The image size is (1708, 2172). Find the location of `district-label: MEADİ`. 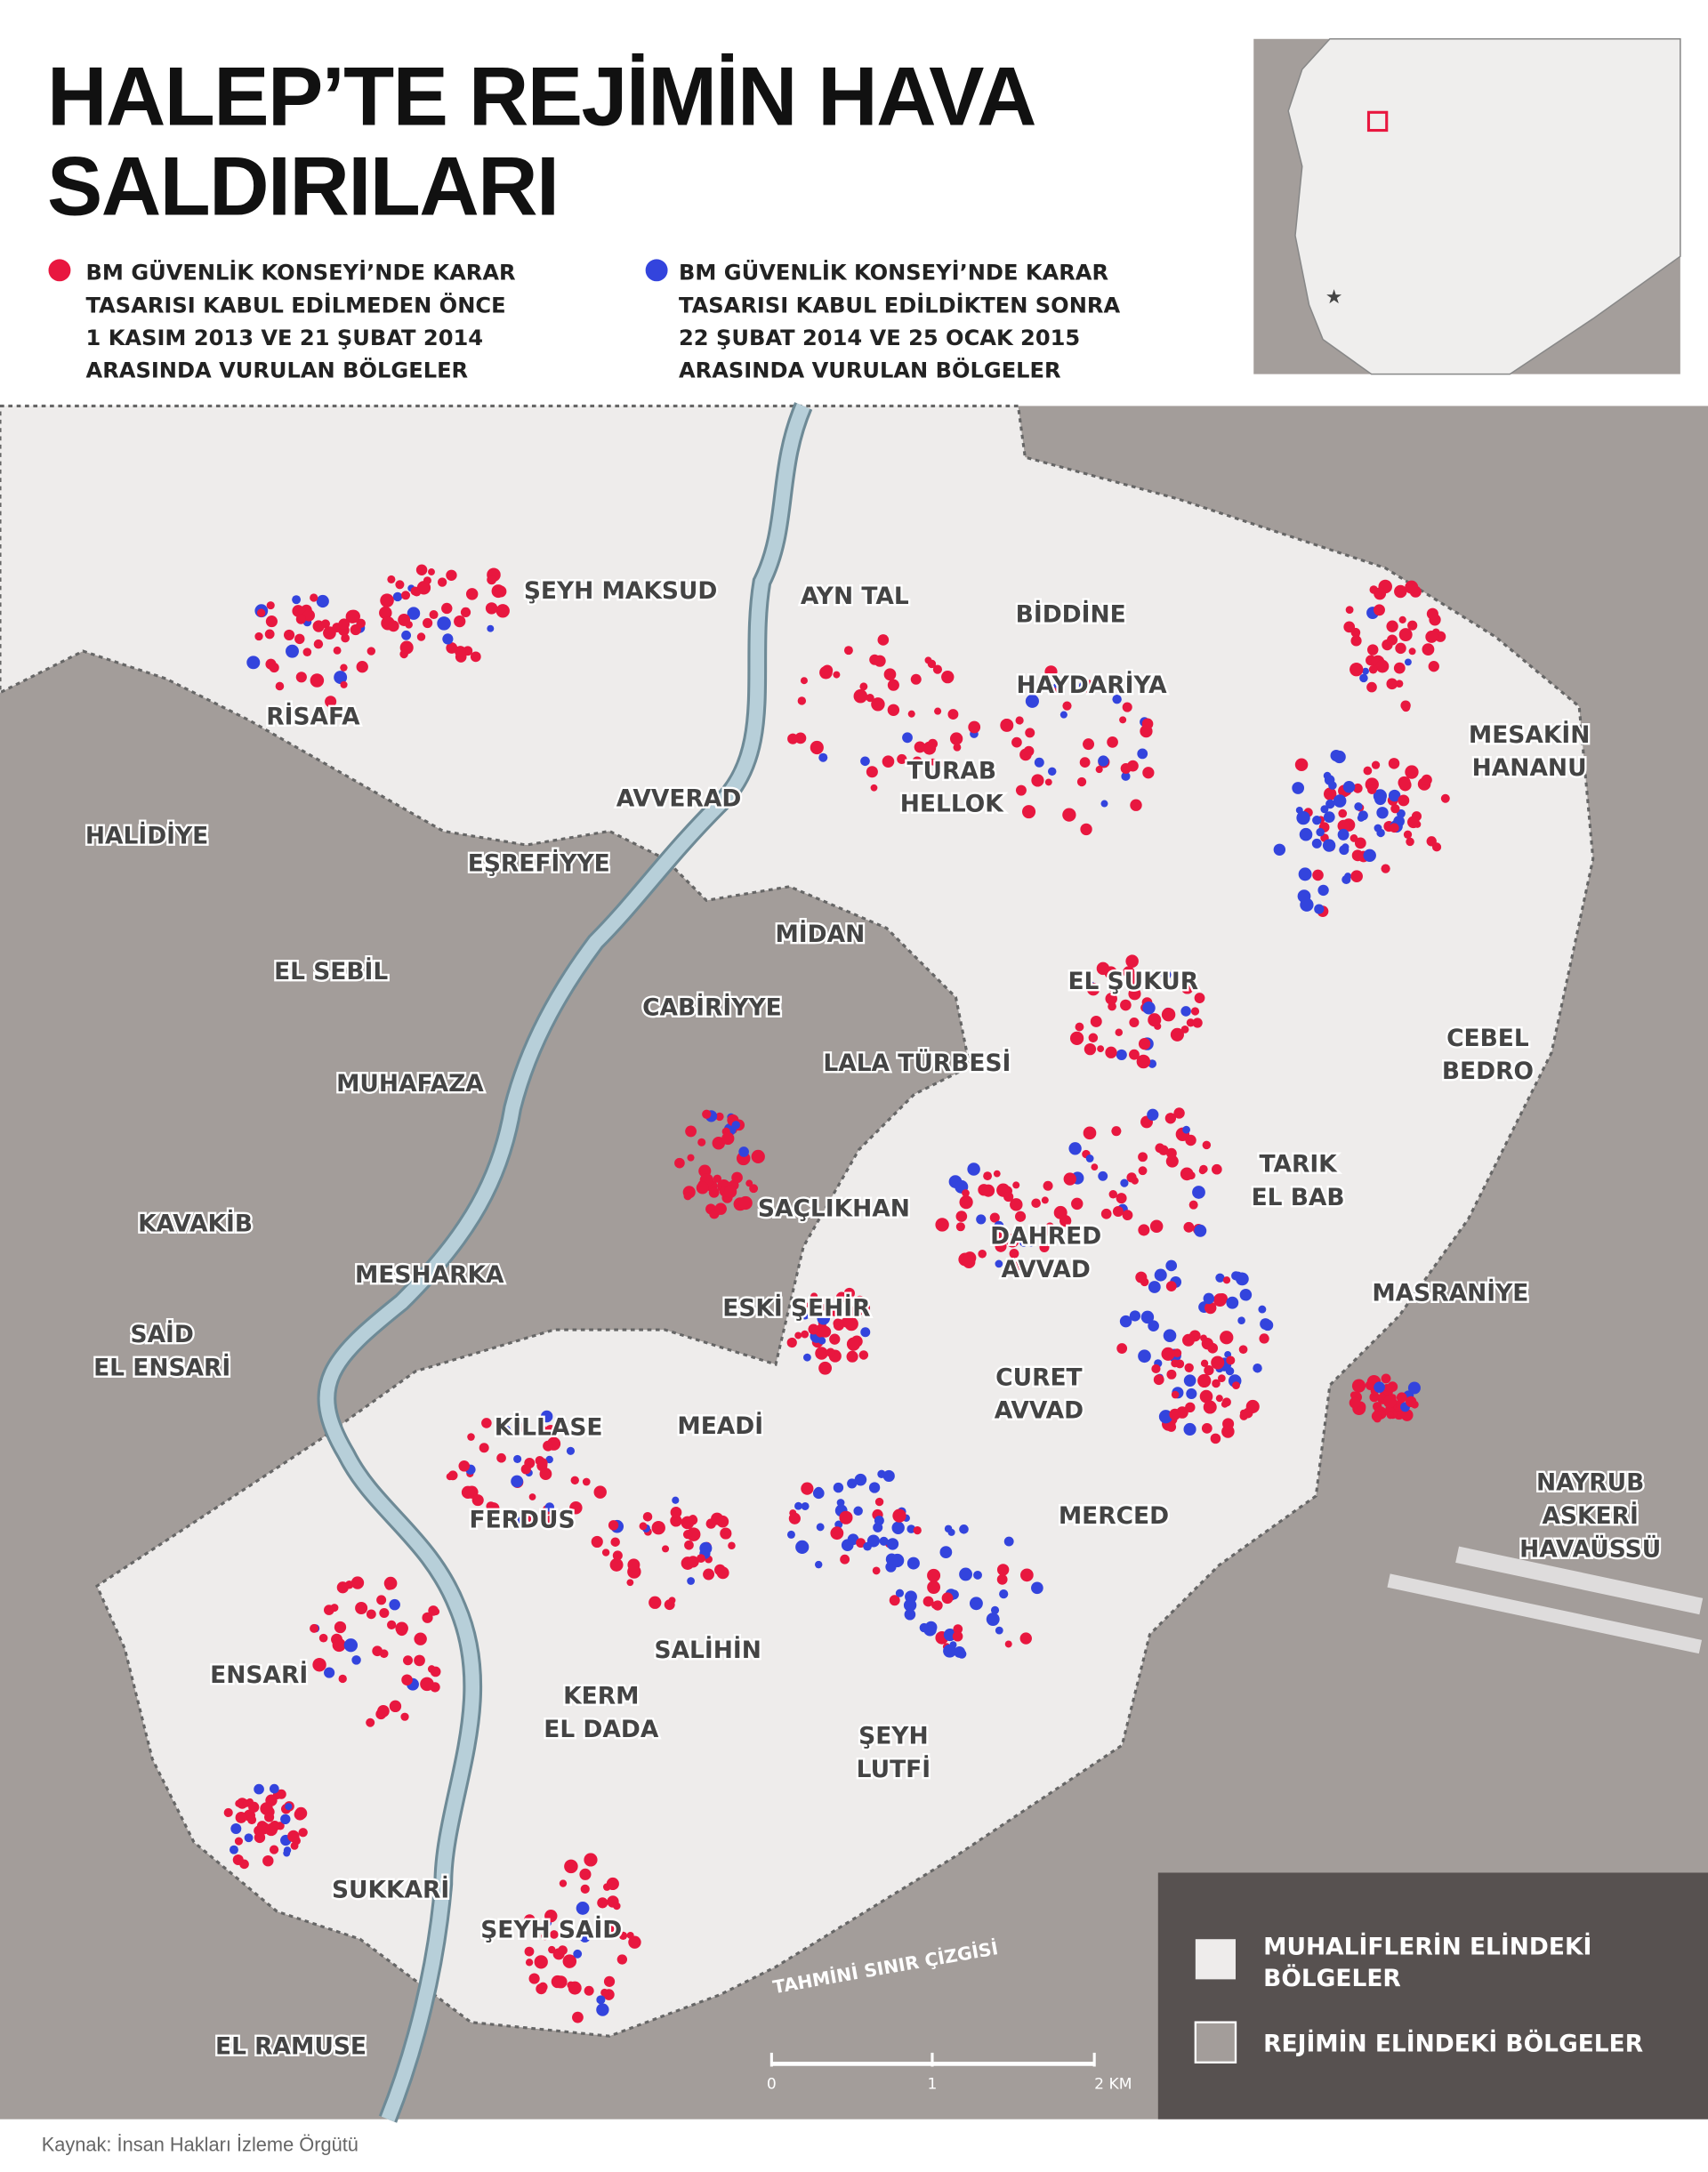

district-label: MEADİ is located at coordinates (720, 1426).